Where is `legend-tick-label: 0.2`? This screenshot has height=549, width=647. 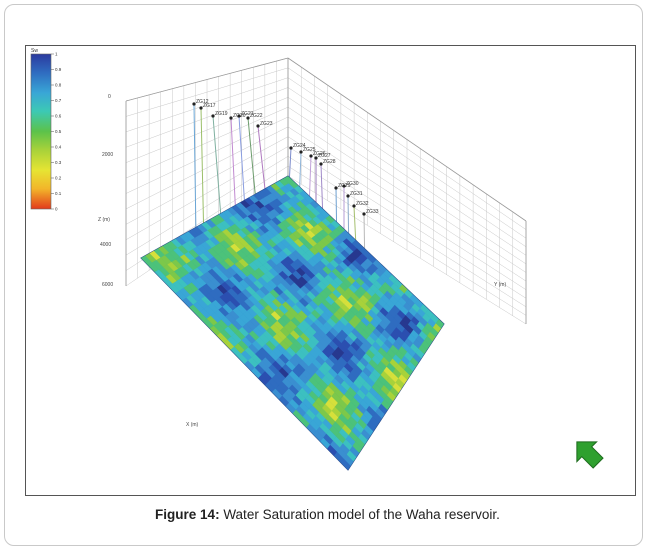 legend-tick-label: 0.2 is located at coordinates (58, 178).